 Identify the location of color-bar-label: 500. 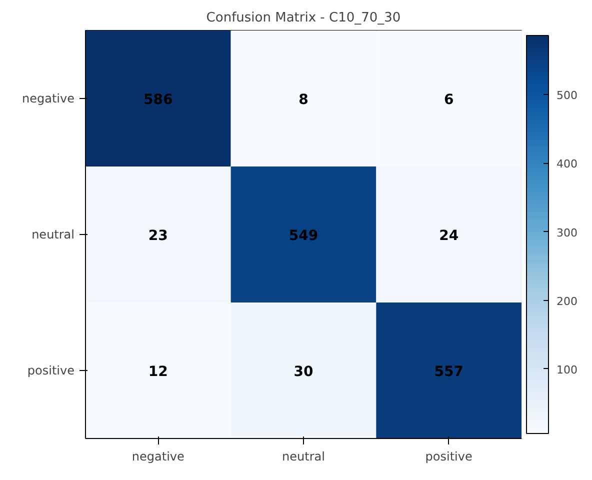
(567, 95).